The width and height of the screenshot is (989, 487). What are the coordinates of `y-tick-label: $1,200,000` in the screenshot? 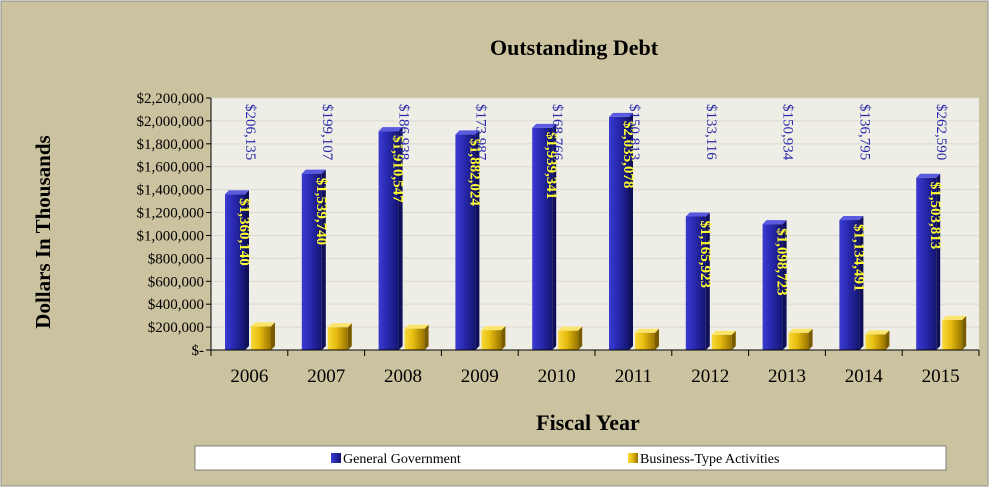 It's located at (171, 214).